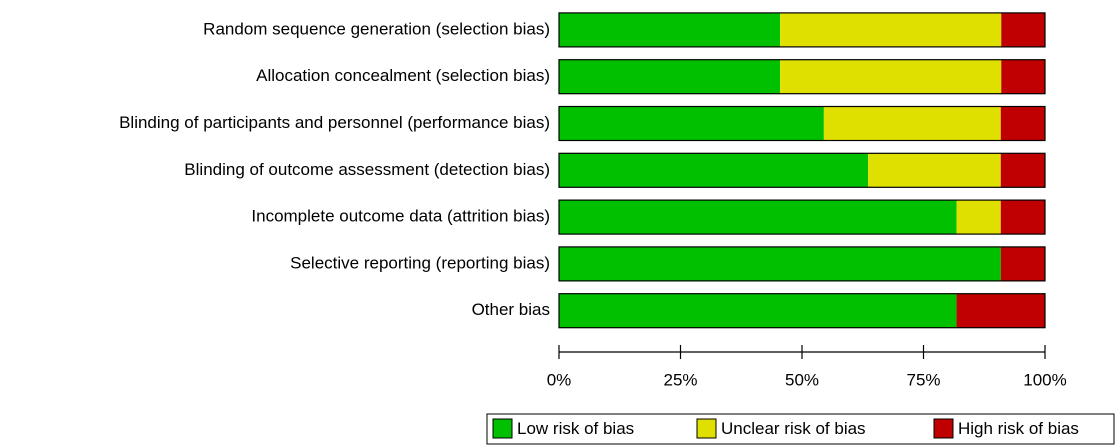 The image size is (1119, 447). I want to click on category-label: Incomplete outcome data (attrition bias), so click(400, 216).